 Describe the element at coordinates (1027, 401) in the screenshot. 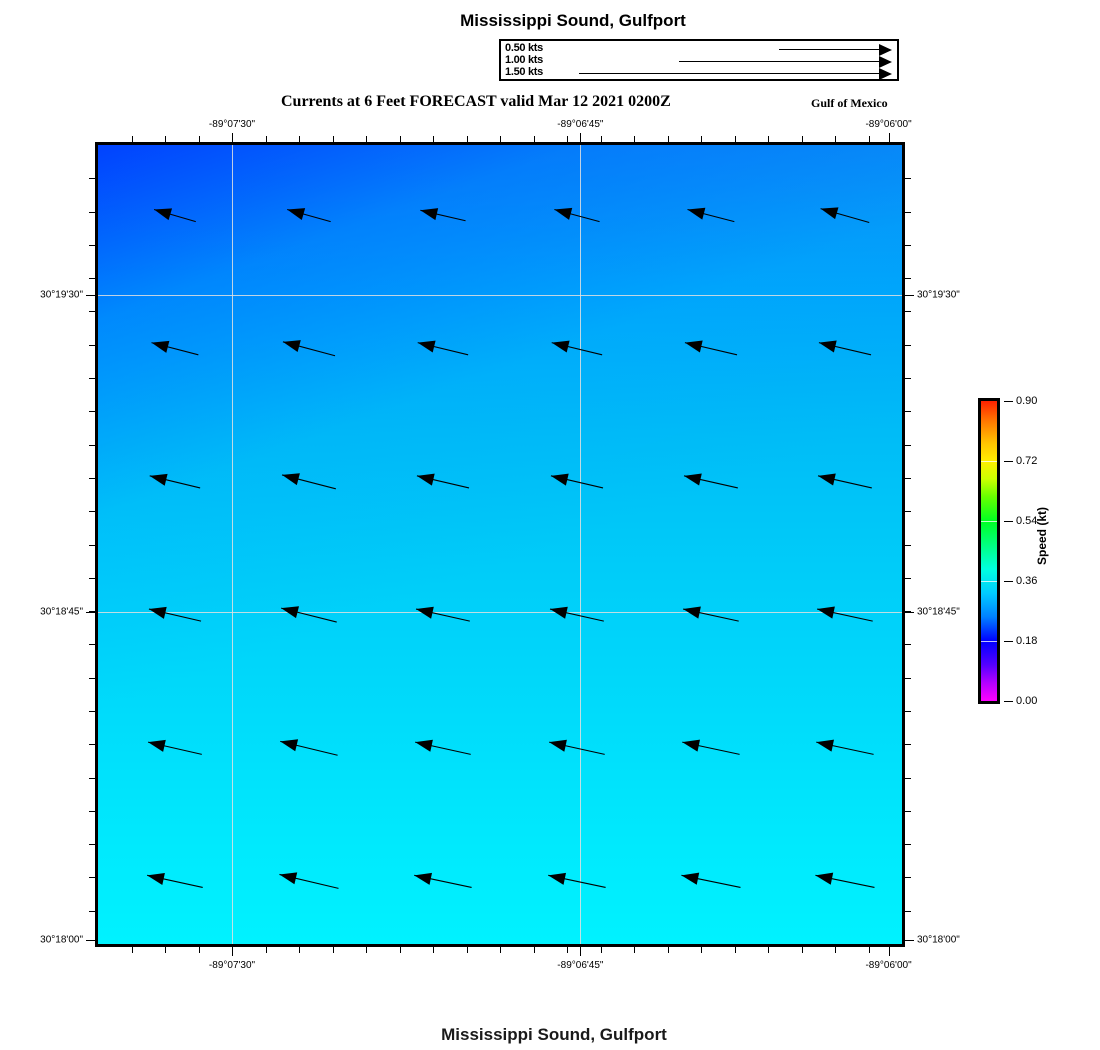

I see `colorbar-tick-label: 0.90` at that location.